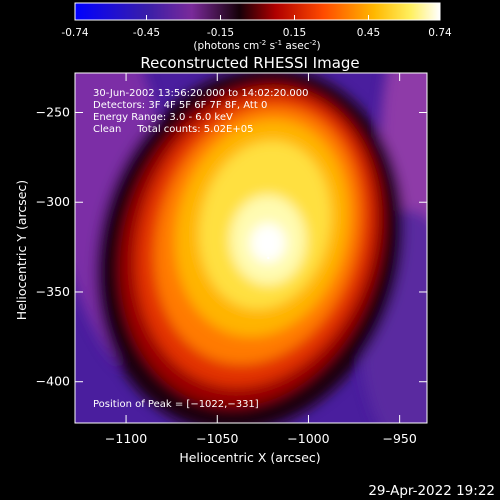 The image size is (500, 500). What do you see at coordinates (126, 438) in the screenshot?
I see `x-tick-label: −1100` at bounding box center [126, 438].